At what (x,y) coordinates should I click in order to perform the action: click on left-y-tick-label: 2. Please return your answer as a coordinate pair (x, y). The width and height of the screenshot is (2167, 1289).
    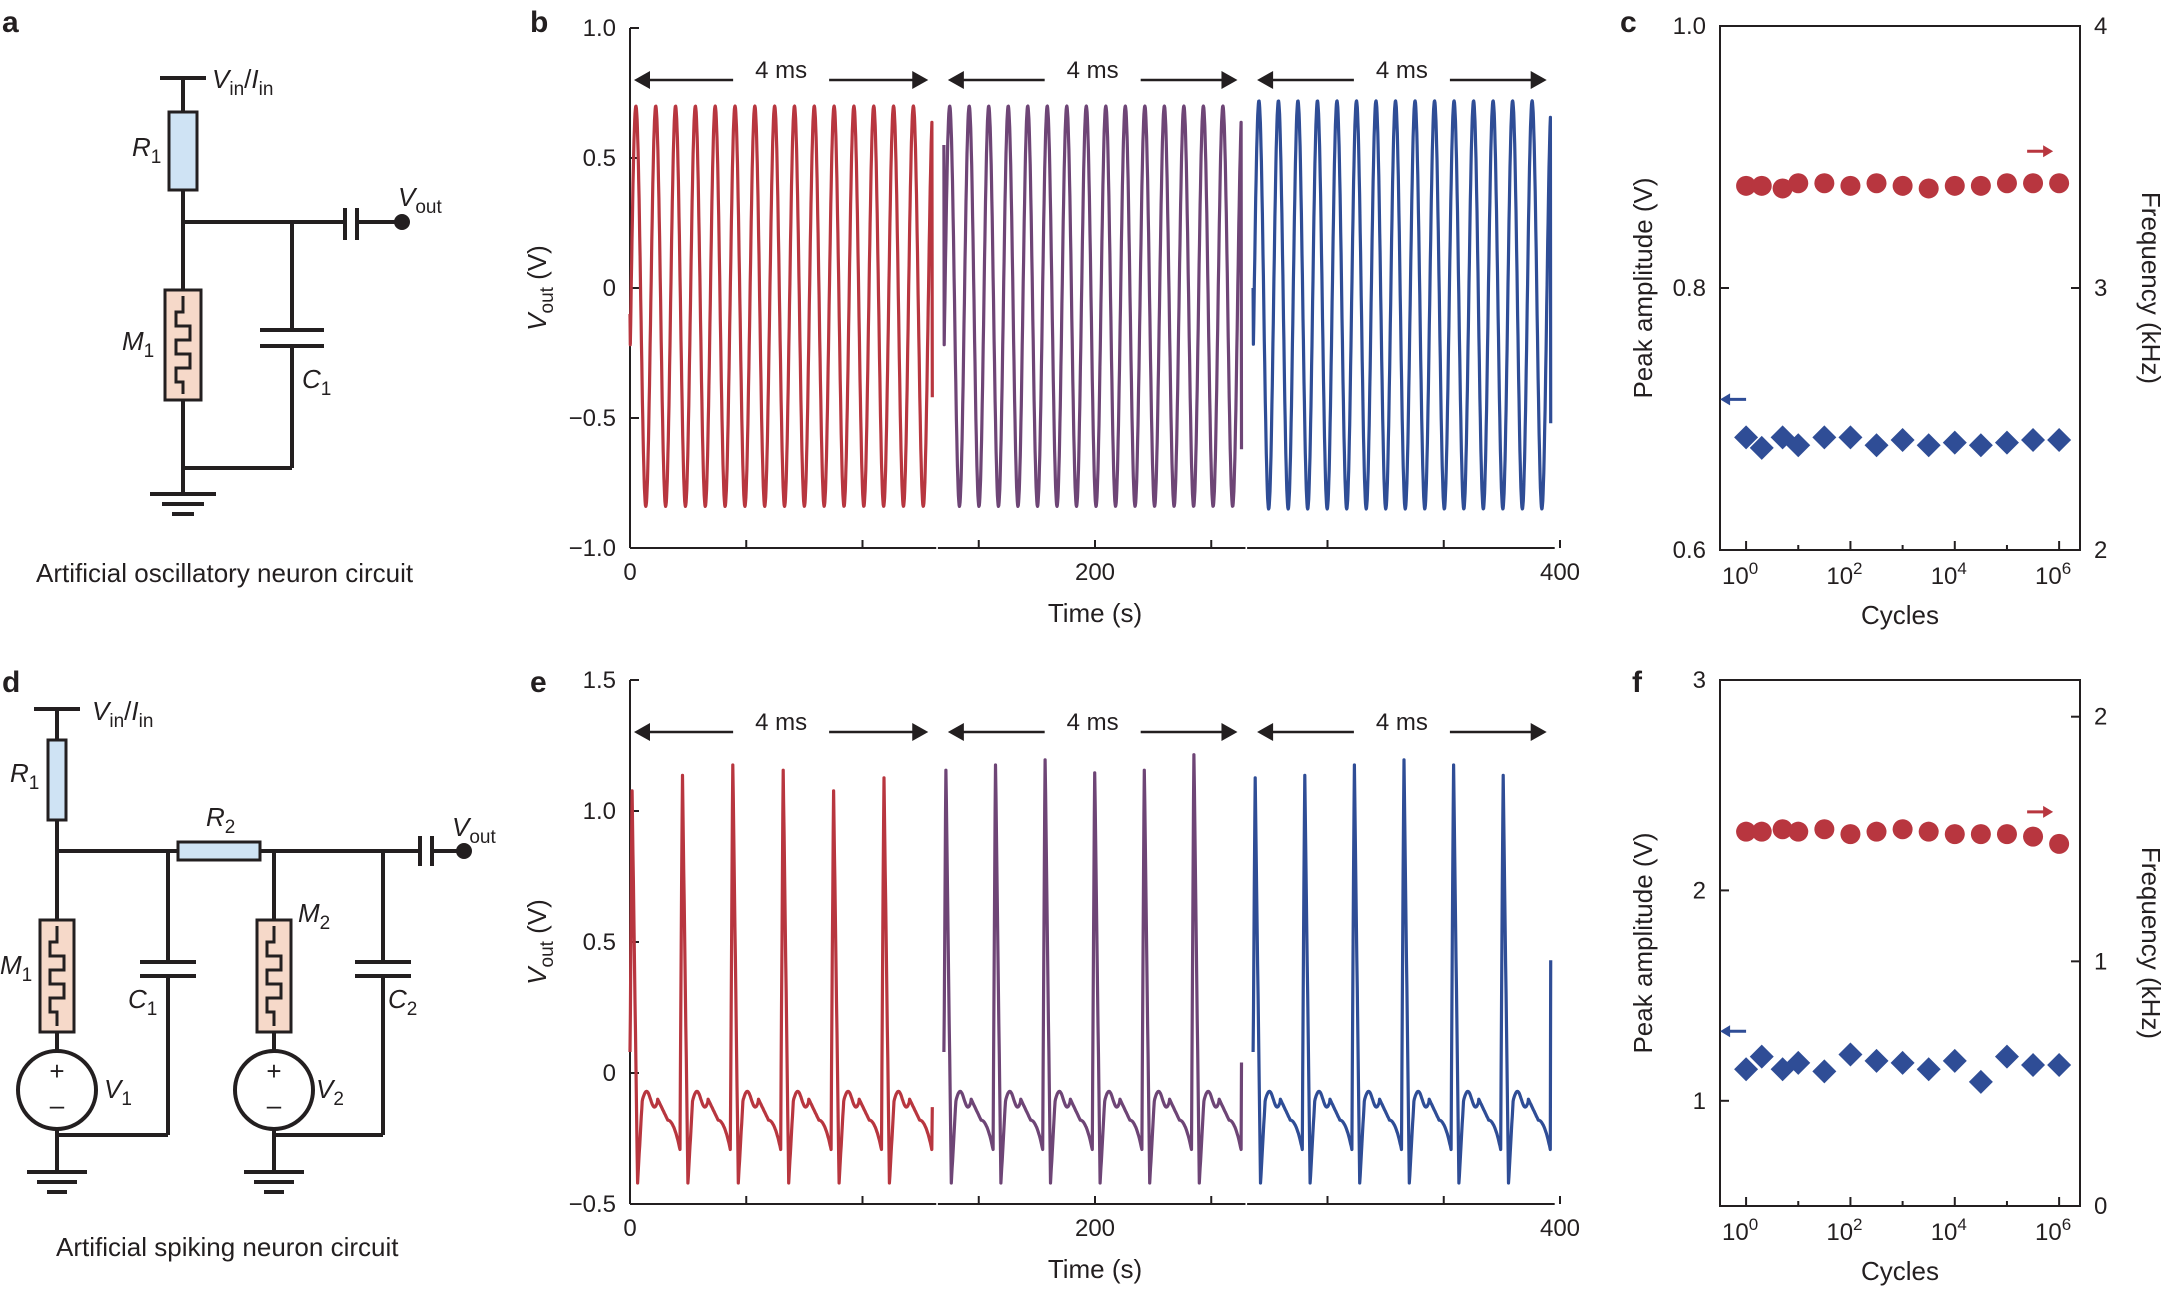
    Looking at the image, I should click on (1699, 890).